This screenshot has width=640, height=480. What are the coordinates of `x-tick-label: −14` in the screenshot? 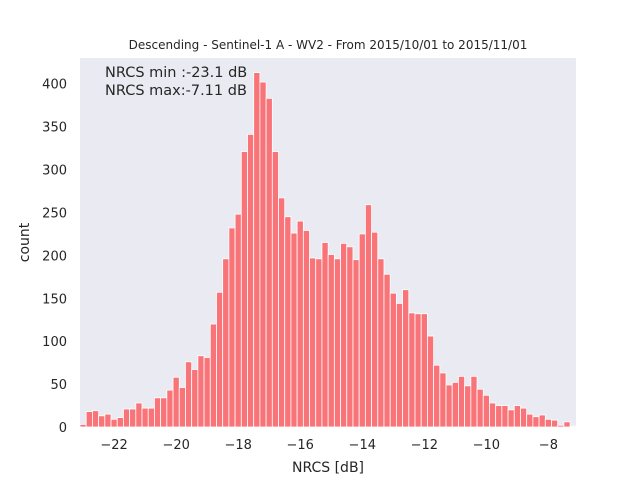 It's located at (362, 445).